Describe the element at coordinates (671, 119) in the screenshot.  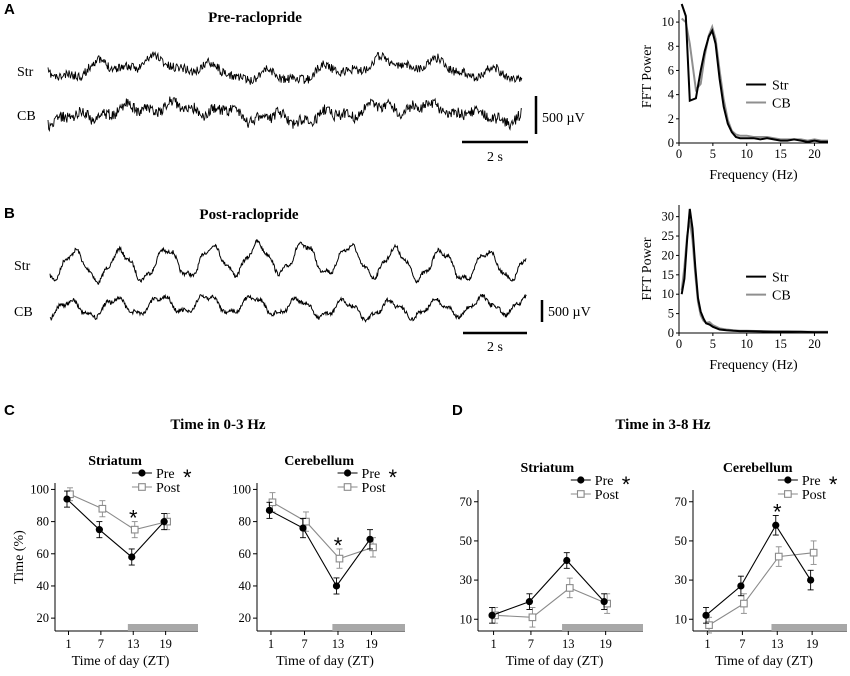
I see `y-tick-label: 2` at that location.